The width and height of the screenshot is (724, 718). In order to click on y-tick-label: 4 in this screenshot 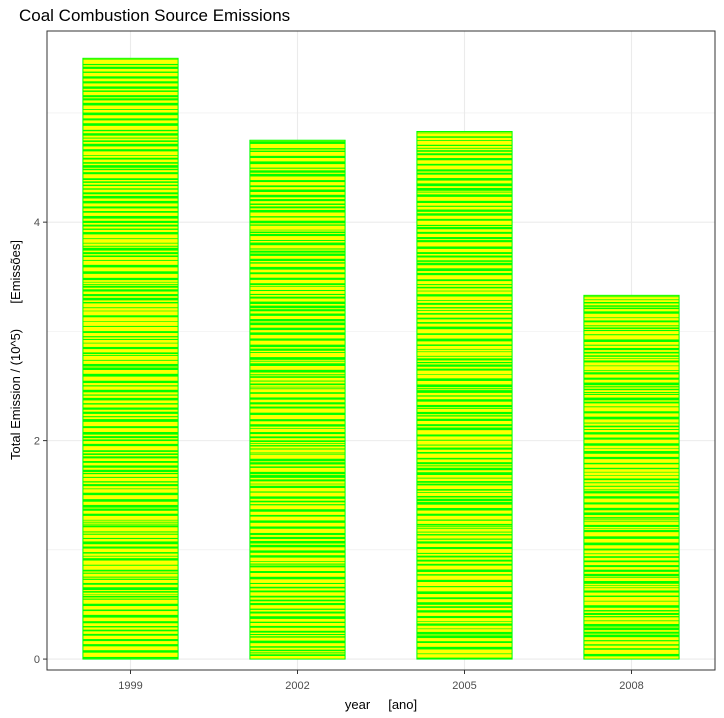, I will do `click(37, 223)`.